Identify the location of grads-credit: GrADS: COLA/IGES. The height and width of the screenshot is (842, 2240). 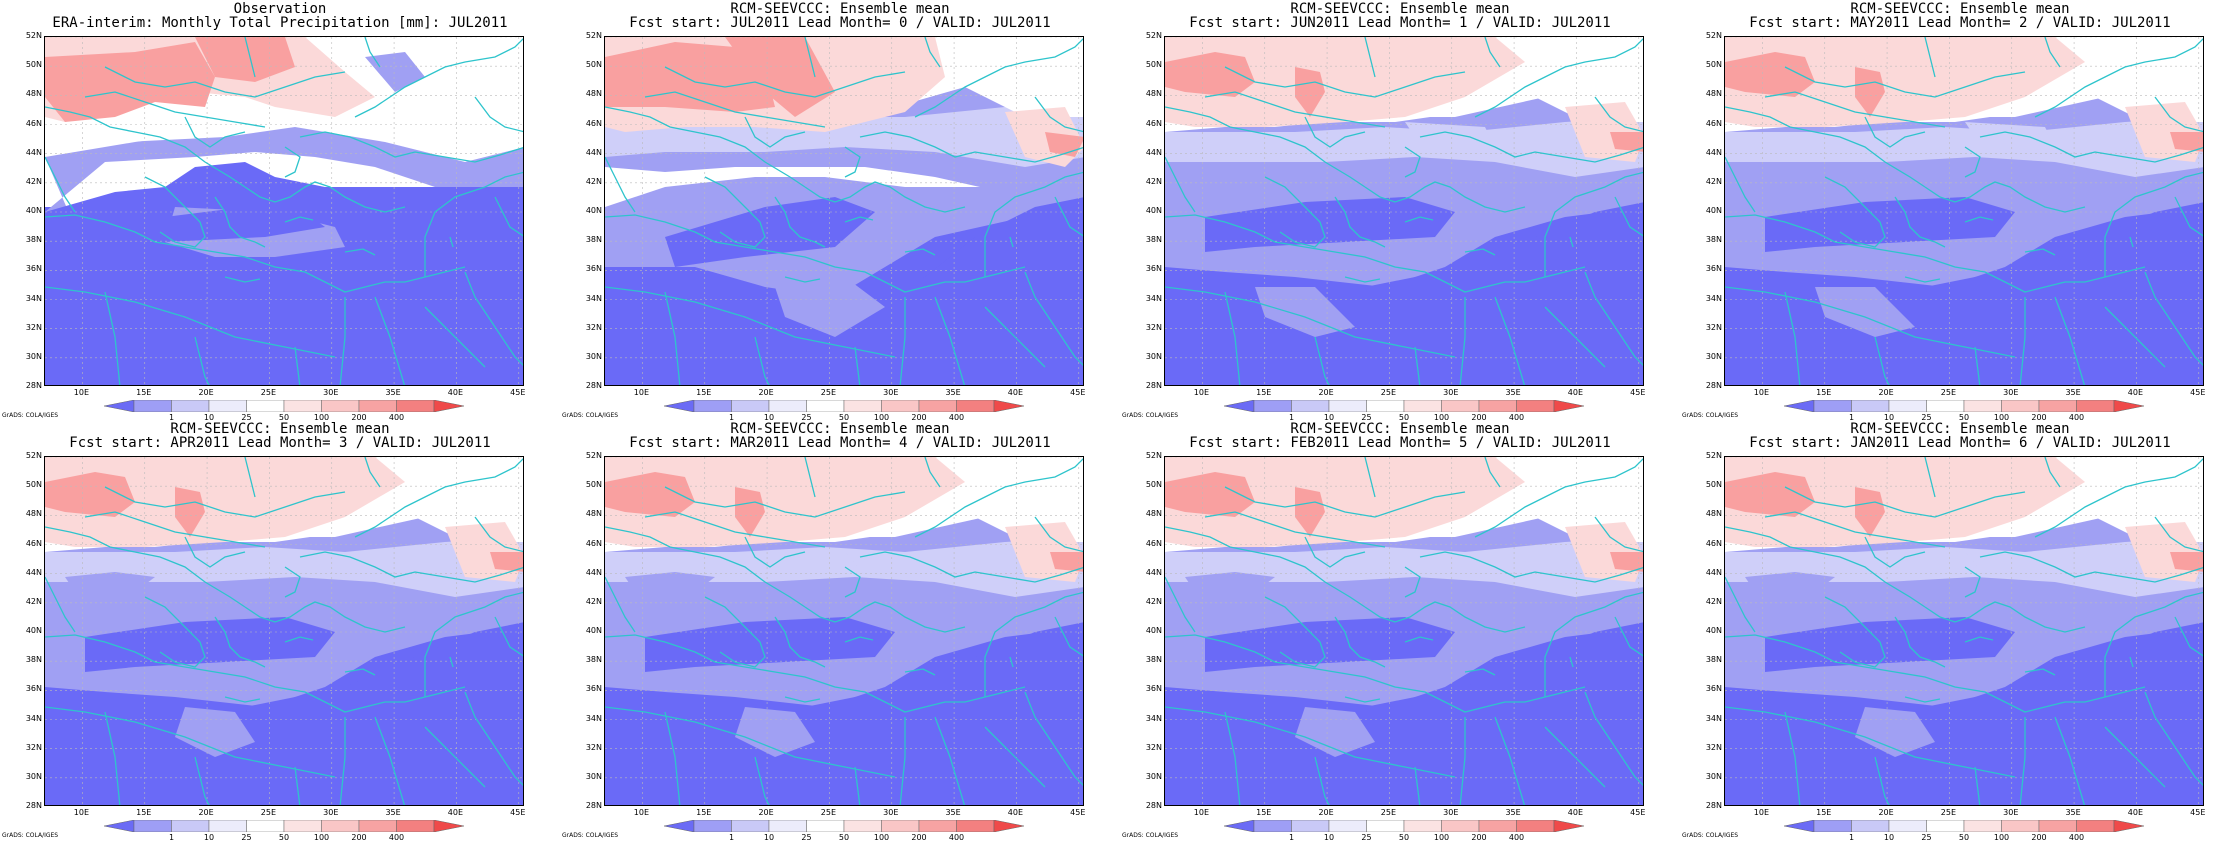
(1710, 835).